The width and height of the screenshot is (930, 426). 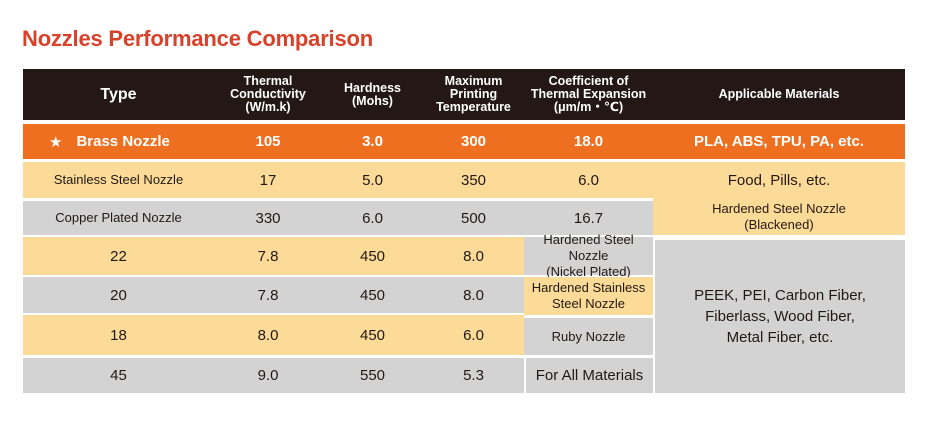 What do you see at coordinates (473, 180) in the screenshot?
I see `stainless-maxtemp: 350` at bounding box center [473, 180].